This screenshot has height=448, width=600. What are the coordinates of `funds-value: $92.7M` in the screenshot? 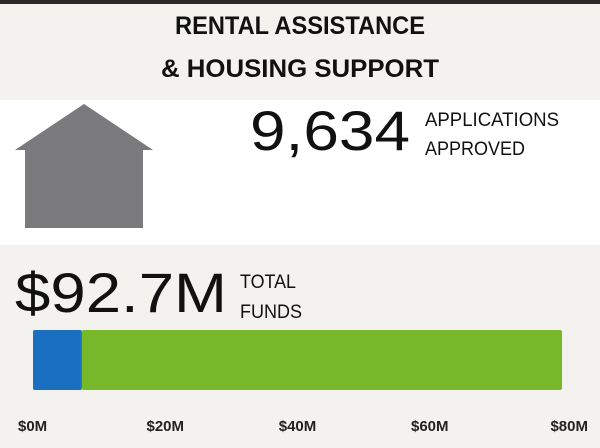 It's located at (121, 292).